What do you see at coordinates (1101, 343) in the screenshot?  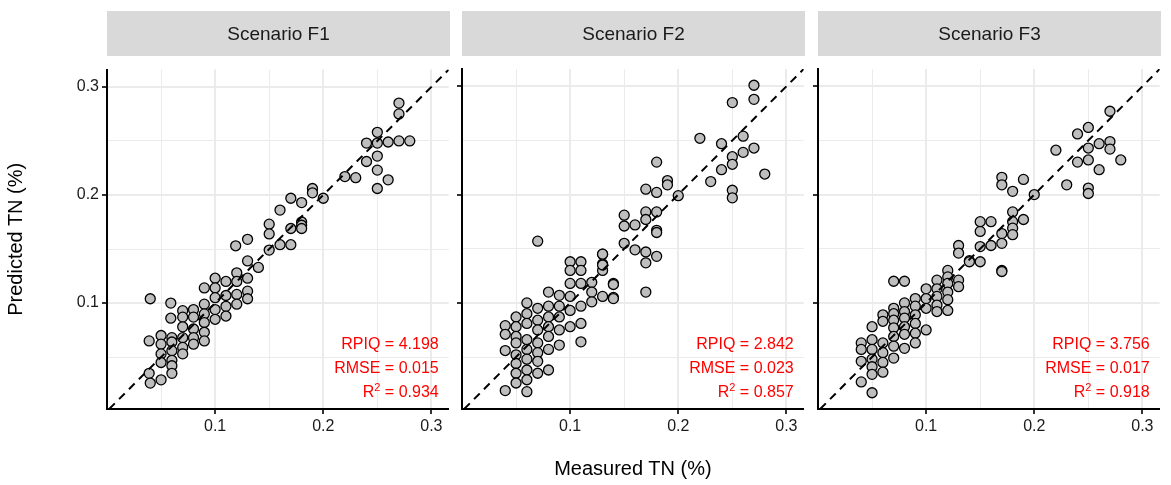 I see `annotation: RPIQ = 3.756` at bounding box center [1101, 343].